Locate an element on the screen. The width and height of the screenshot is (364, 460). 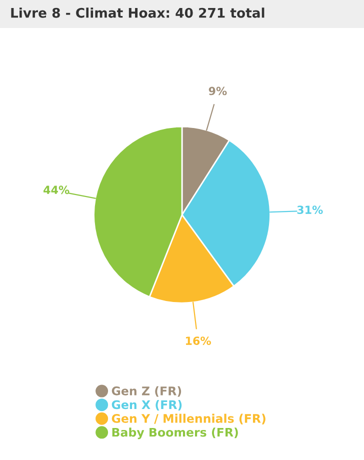
data-label: 44% is located at coordinates (57, 190).